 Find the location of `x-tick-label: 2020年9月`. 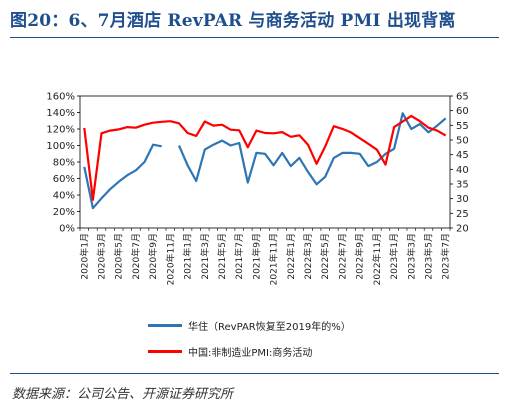

x-tick-label: 2020年9月 is located at coordinates (153, 256).